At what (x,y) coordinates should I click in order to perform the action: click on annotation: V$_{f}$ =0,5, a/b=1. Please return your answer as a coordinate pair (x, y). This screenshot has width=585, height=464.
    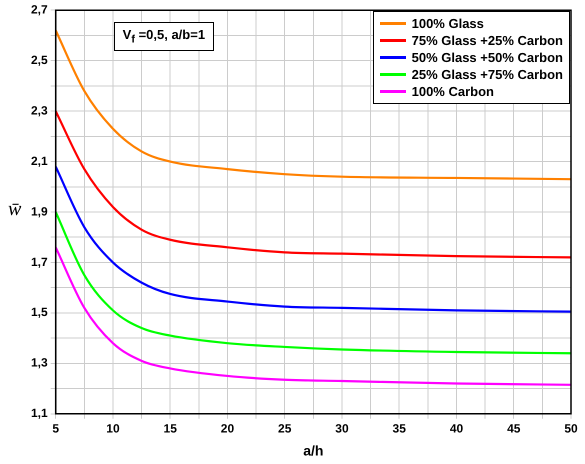
    Looking at the image, I should click on (164, 36).